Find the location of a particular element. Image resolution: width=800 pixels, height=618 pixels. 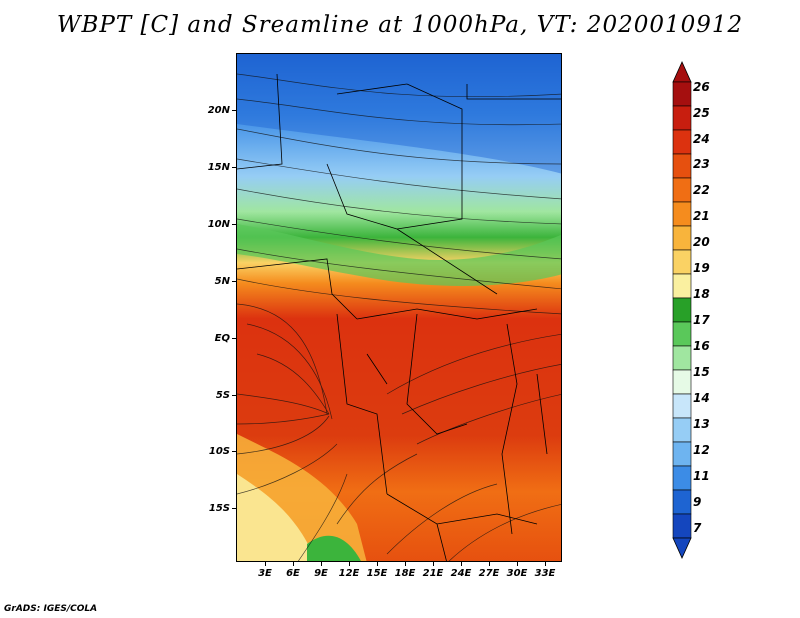

lat-label: 20N is located at coordinates (218, 110).